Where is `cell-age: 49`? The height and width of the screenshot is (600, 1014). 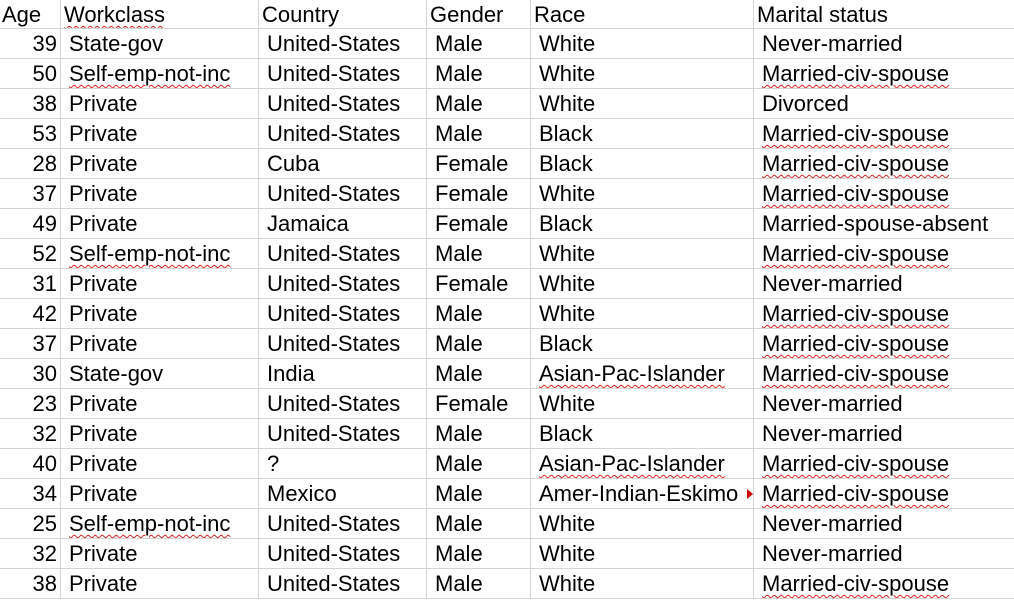
cell-age: 49 is located at coordinates (30, 223).